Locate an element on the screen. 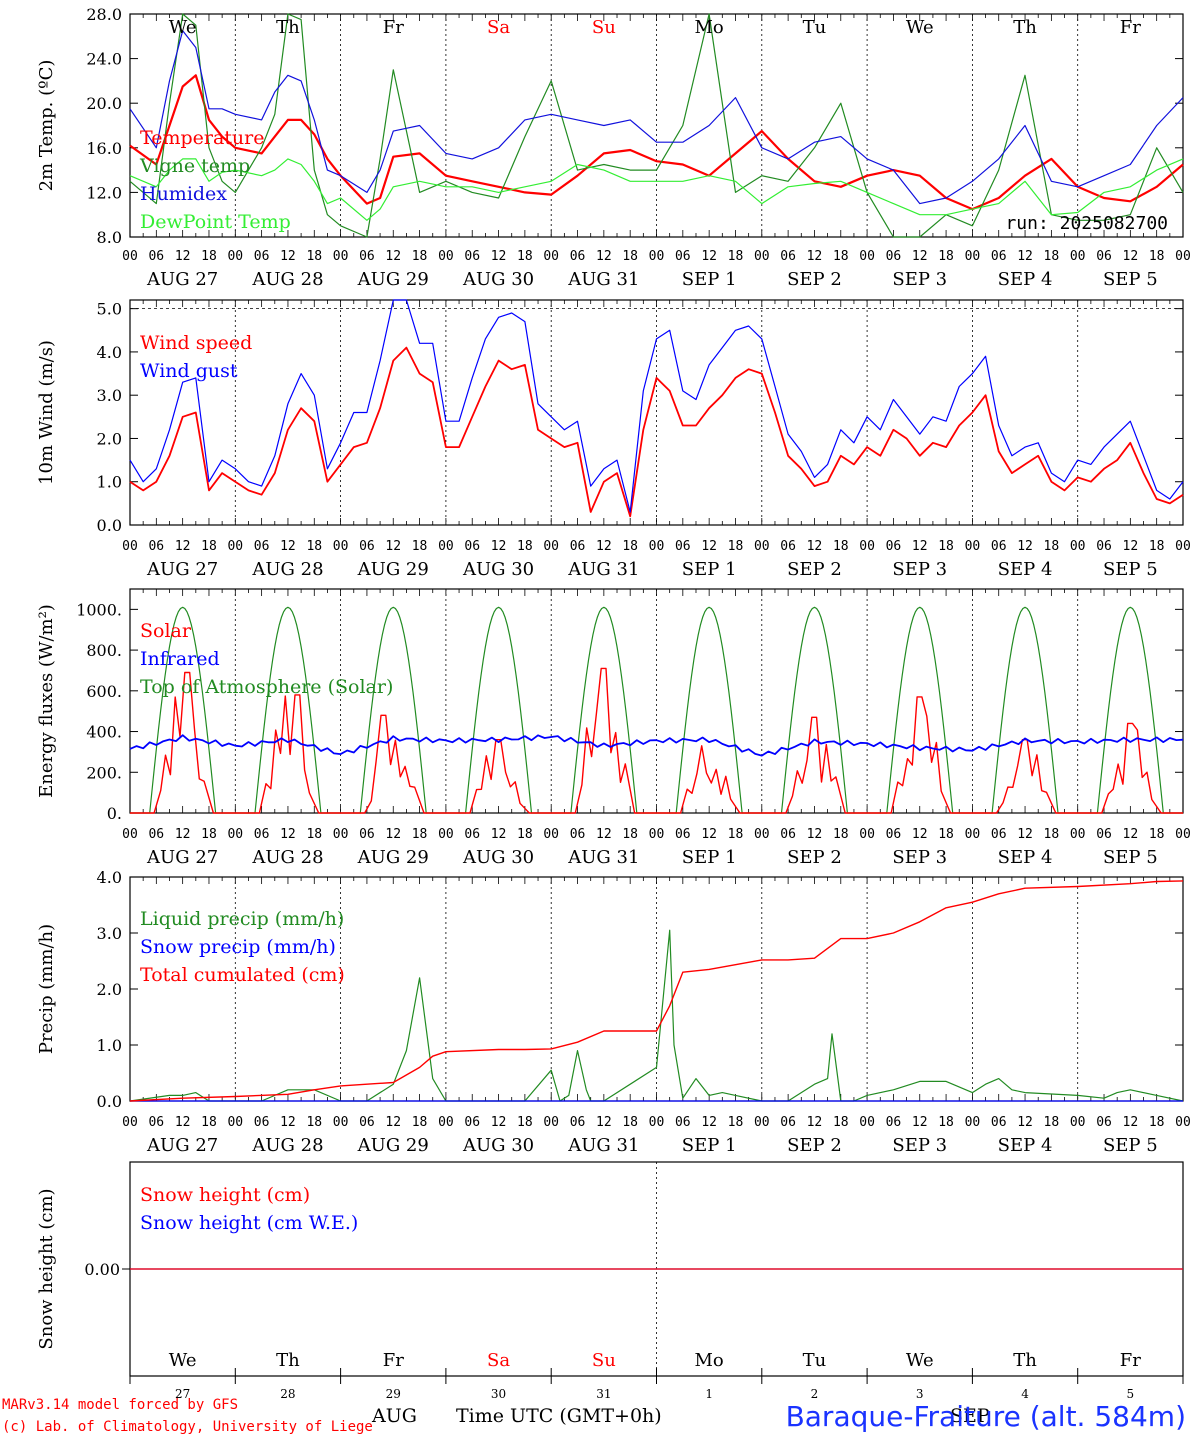 The height and width of the screenshot is (1440, 1194). temp-legend-3: DewPoint Temp is located at coordinates (215, 222).